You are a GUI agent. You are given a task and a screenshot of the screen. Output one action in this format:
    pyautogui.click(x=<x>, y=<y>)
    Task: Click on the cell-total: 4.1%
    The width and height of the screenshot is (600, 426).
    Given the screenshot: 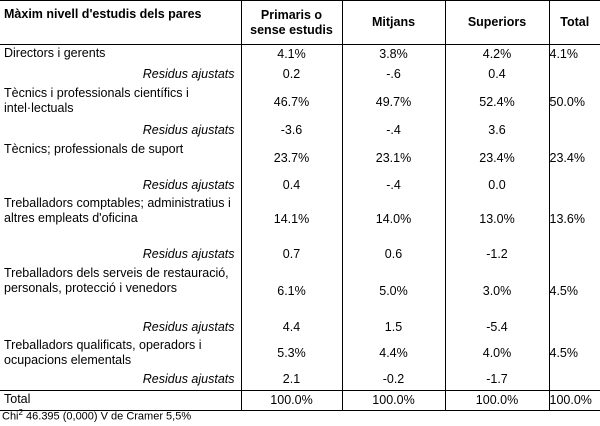 What is the action you would take?
    pyautogui.click(x=574, y=54)
    